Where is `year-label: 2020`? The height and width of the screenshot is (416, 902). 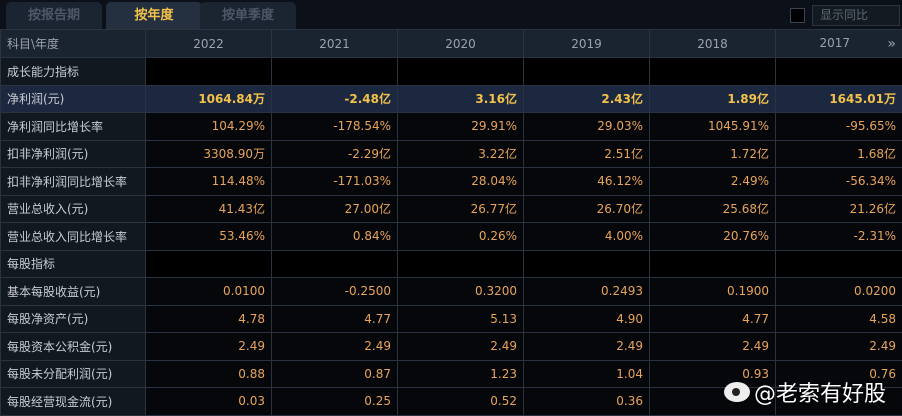 year-label: 2020 is located at coordinates (460, 44).